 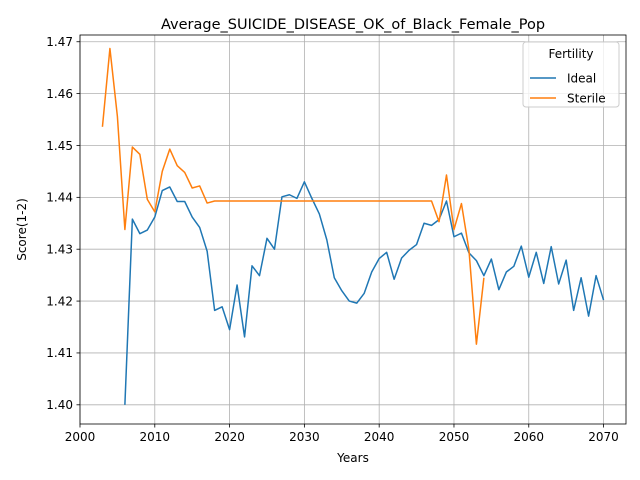 What do you see at coordinates (528, 437) in the screenshot?
I see `x-tick-label: 2060` at bounding box center [528, 437].